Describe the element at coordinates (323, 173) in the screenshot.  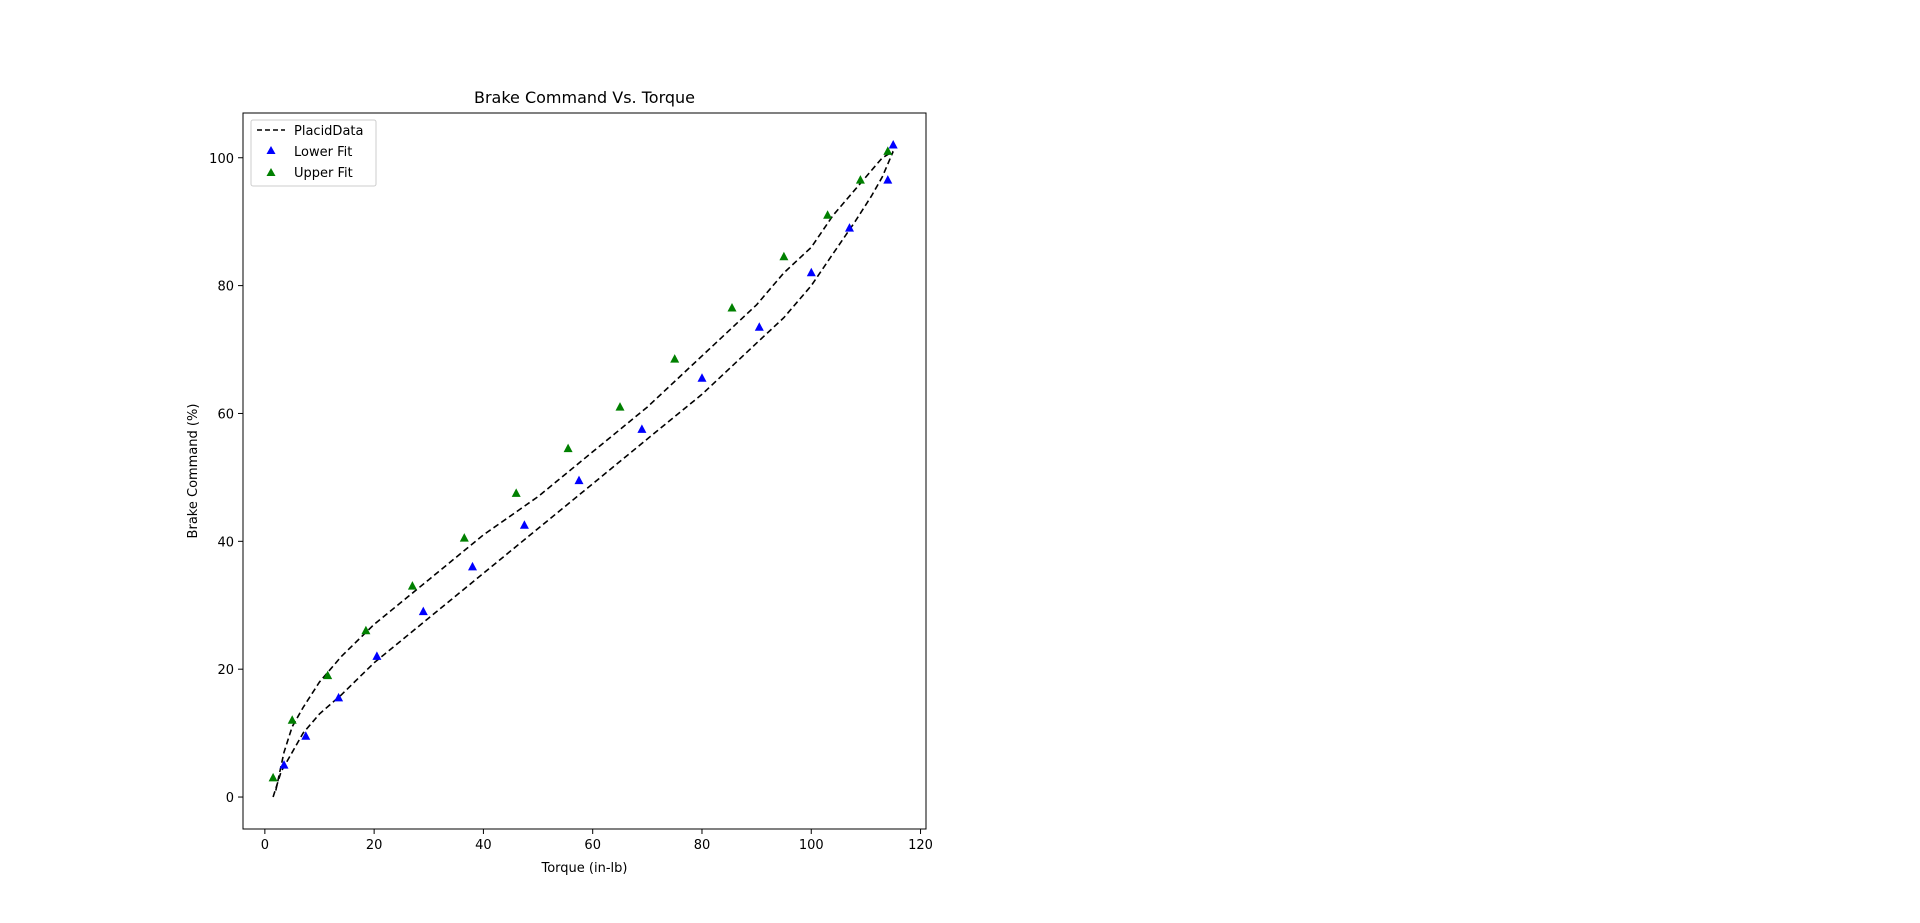
I see `legend-upper-label: Upper Fit` at that location.